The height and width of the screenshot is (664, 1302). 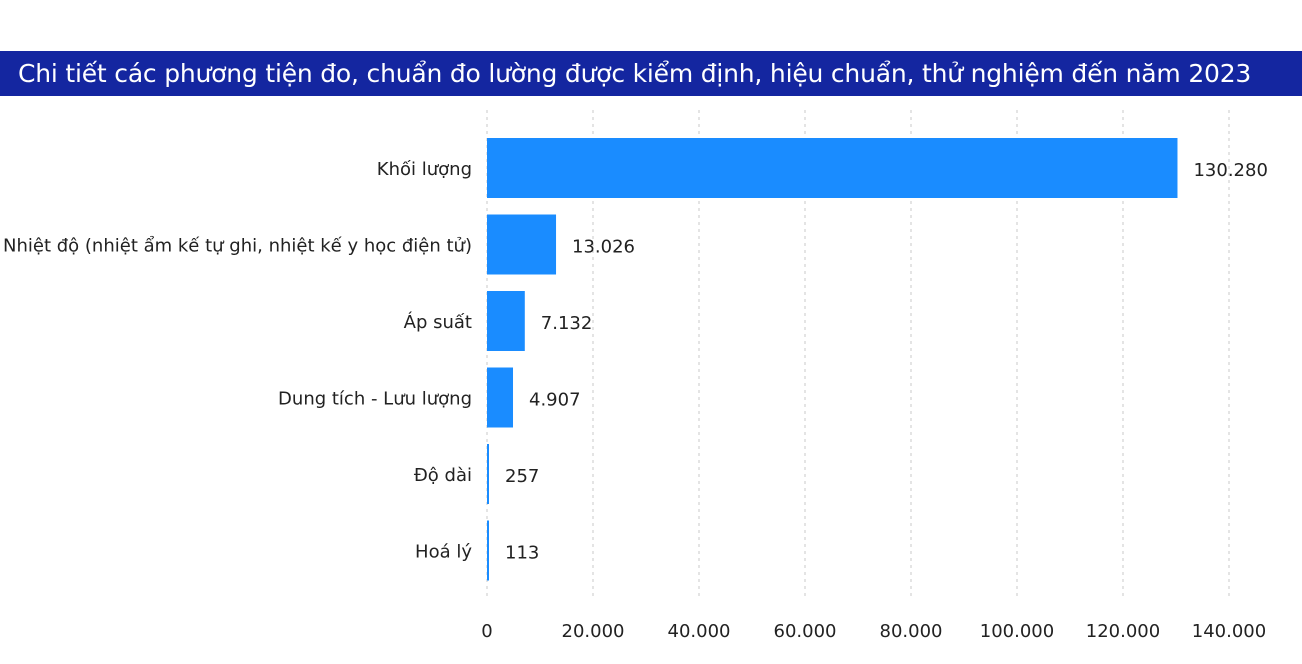 What do you see at coordinates (1017, 631) in the screenshot?
I see `x-tick-label: 100.000` at bounding box center [1017, 631].